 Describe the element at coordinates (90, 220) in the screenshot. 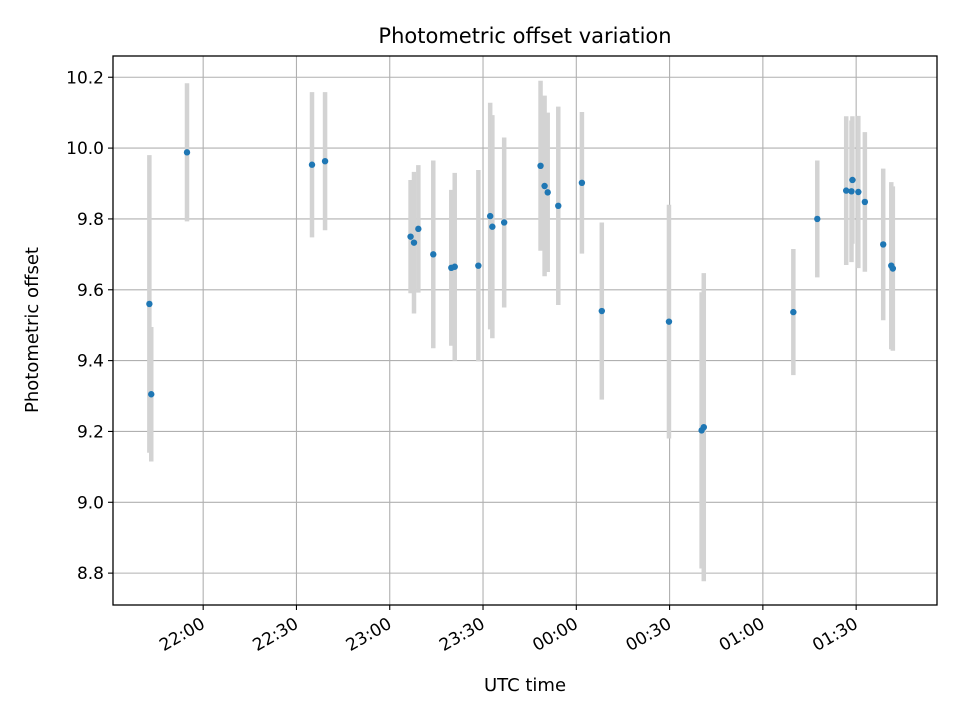

I see `y-tick-label: 9.8` at that location.